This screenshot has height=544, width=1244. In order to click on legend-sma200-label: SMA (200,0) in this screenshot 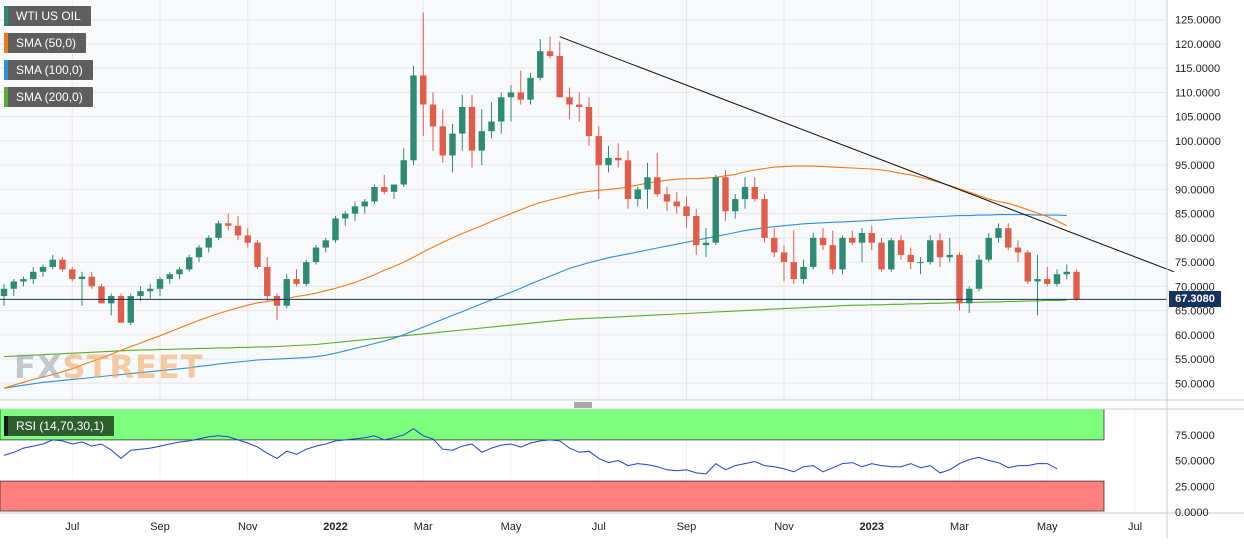, I will do `click(49, 97)`.